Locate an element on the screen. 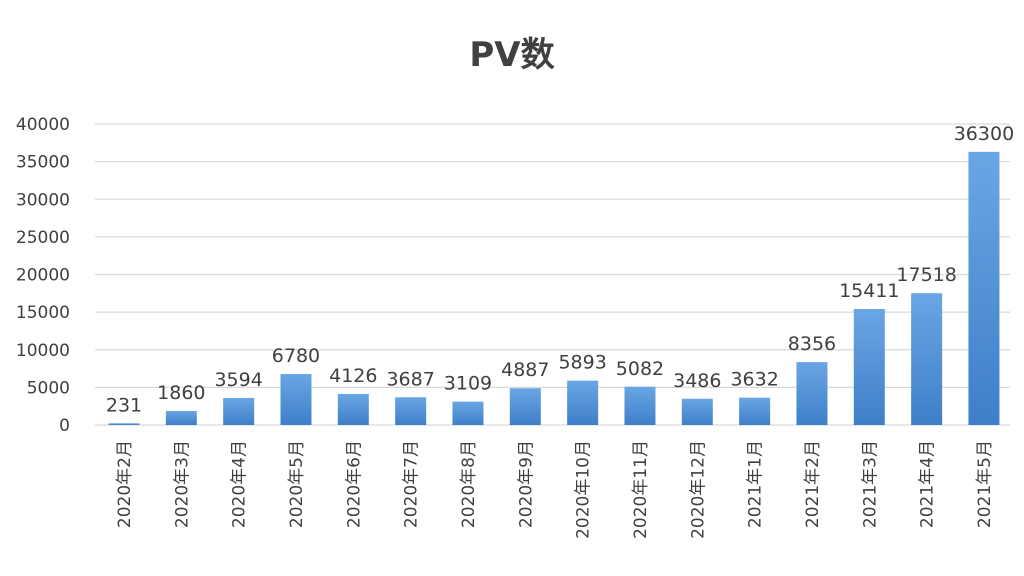 Image resolution: width=1024 pixels, height=576 pixels. data-label: 3486 is located at coordinates (697, 381).